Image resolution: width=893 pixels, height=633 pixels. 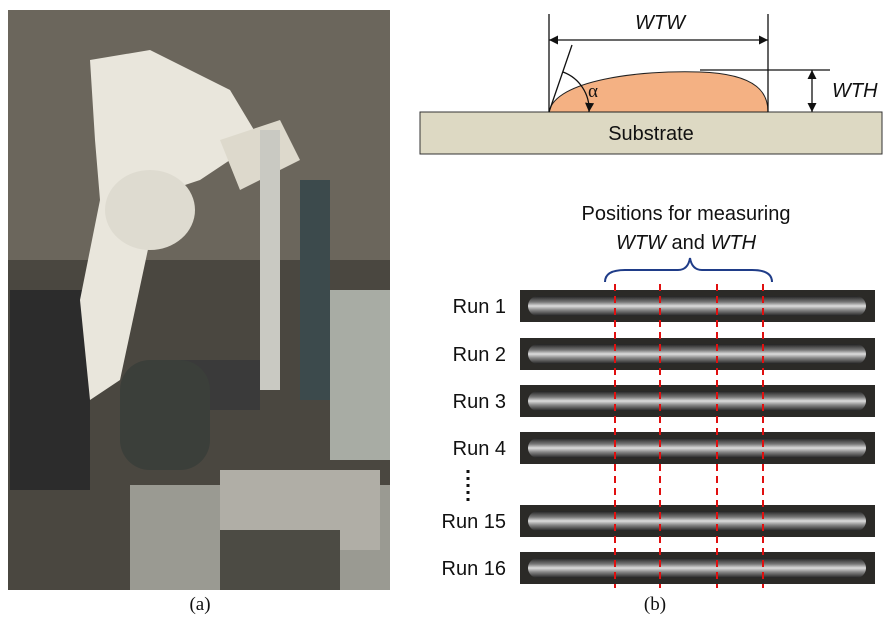 What do you see at coordinates (479, 402) in the screenshot?
I see `run-label: Run 3` at bounding box center [479, 402].